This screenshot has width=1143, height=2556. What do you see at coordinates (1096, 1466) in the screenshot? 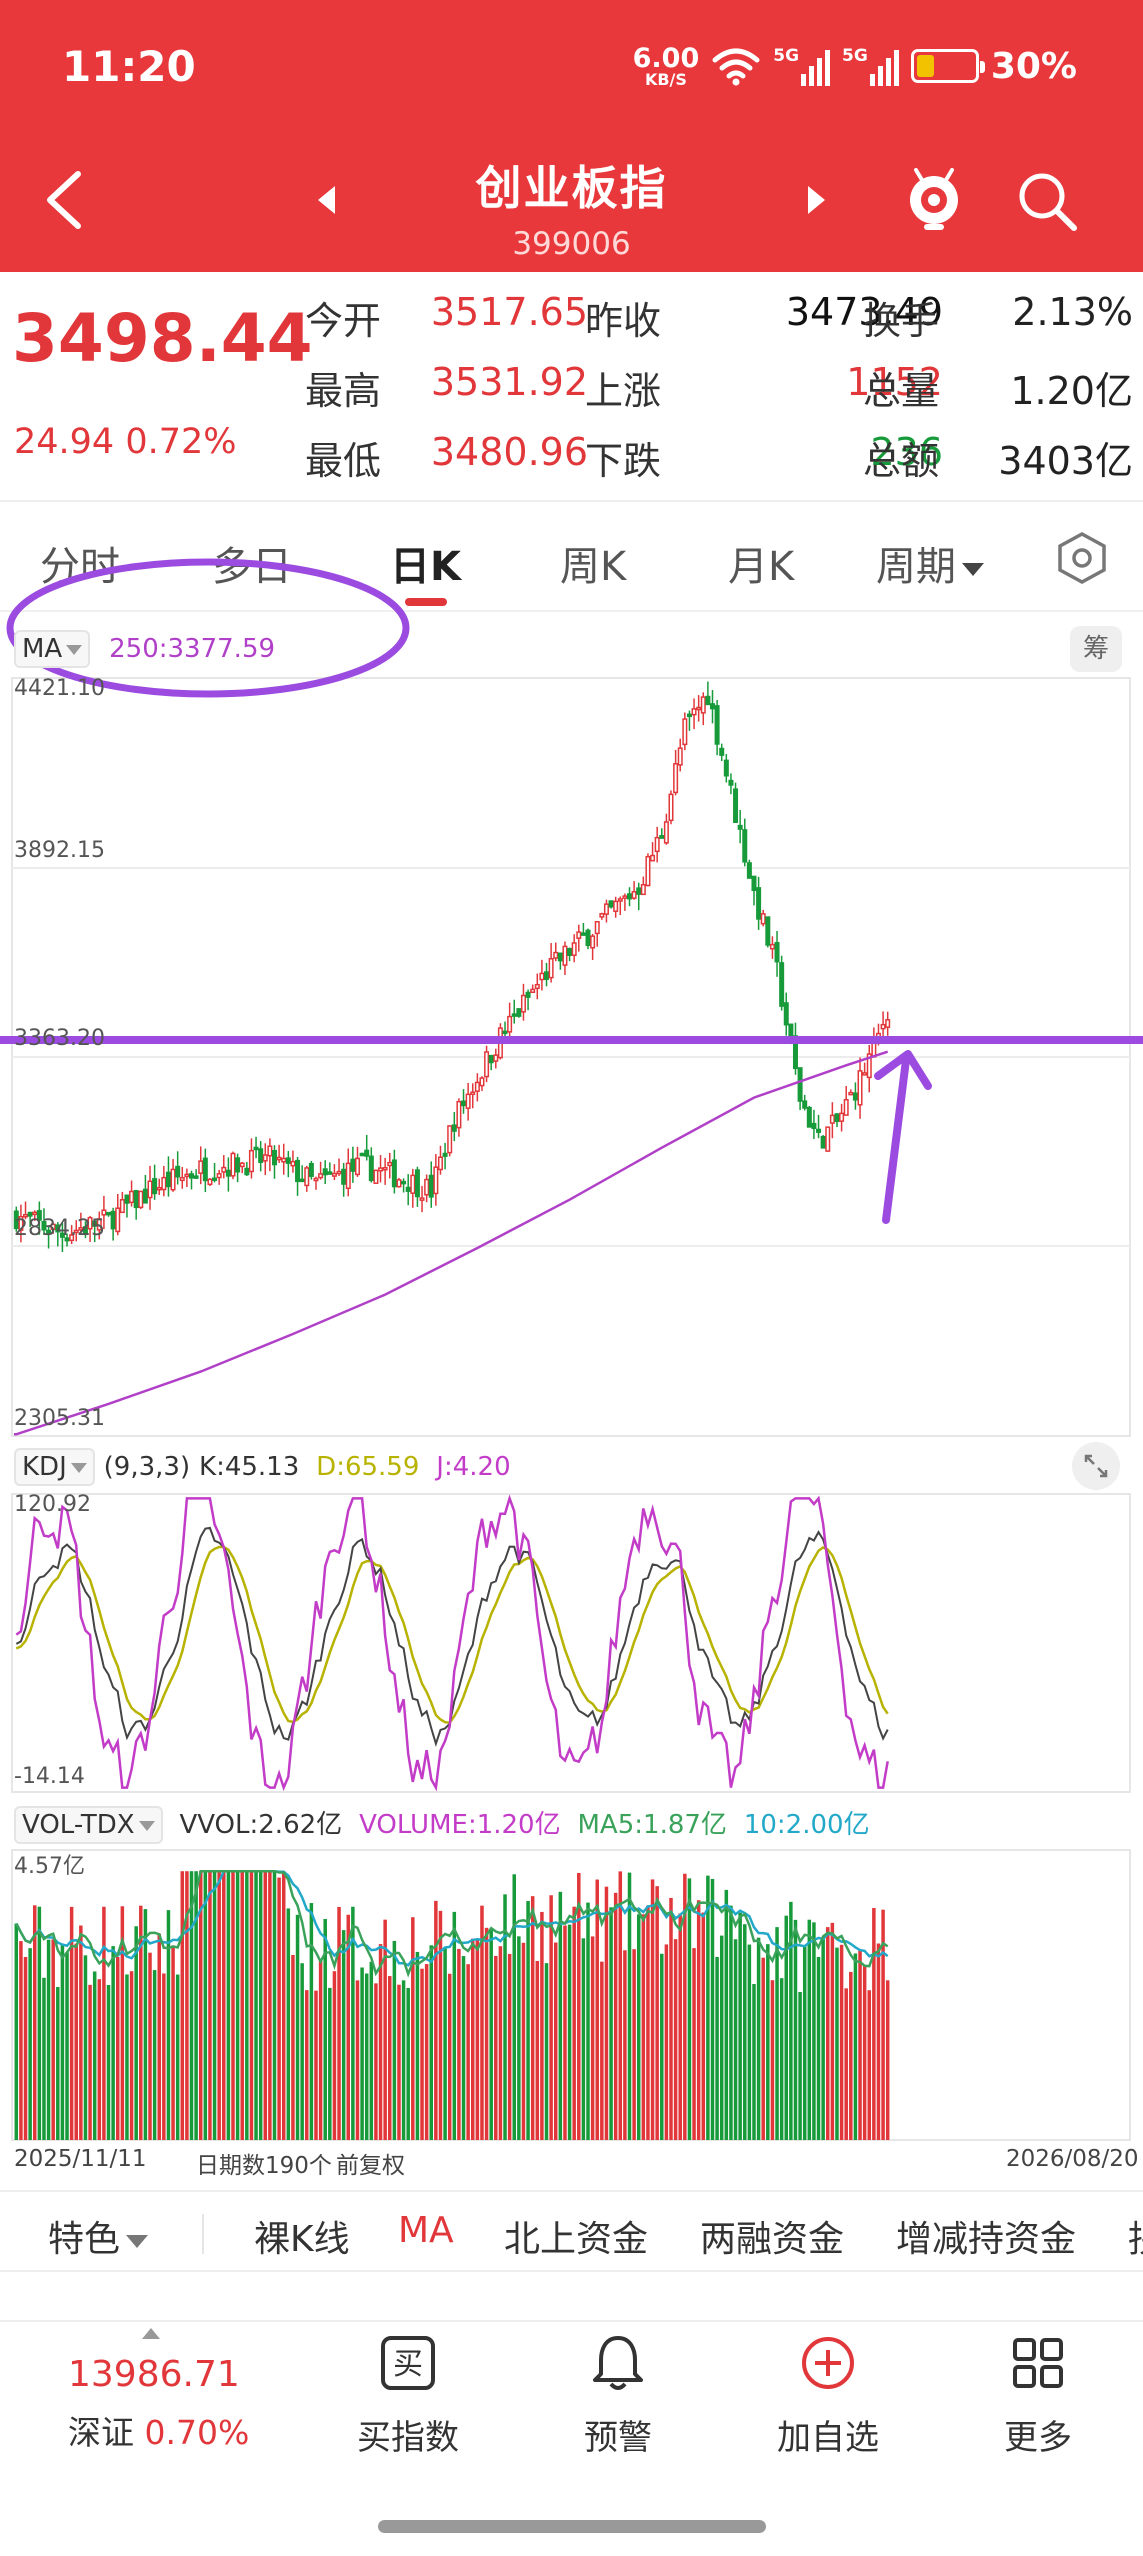
I see `expand-icon` at bounding box center [1096, 1466].